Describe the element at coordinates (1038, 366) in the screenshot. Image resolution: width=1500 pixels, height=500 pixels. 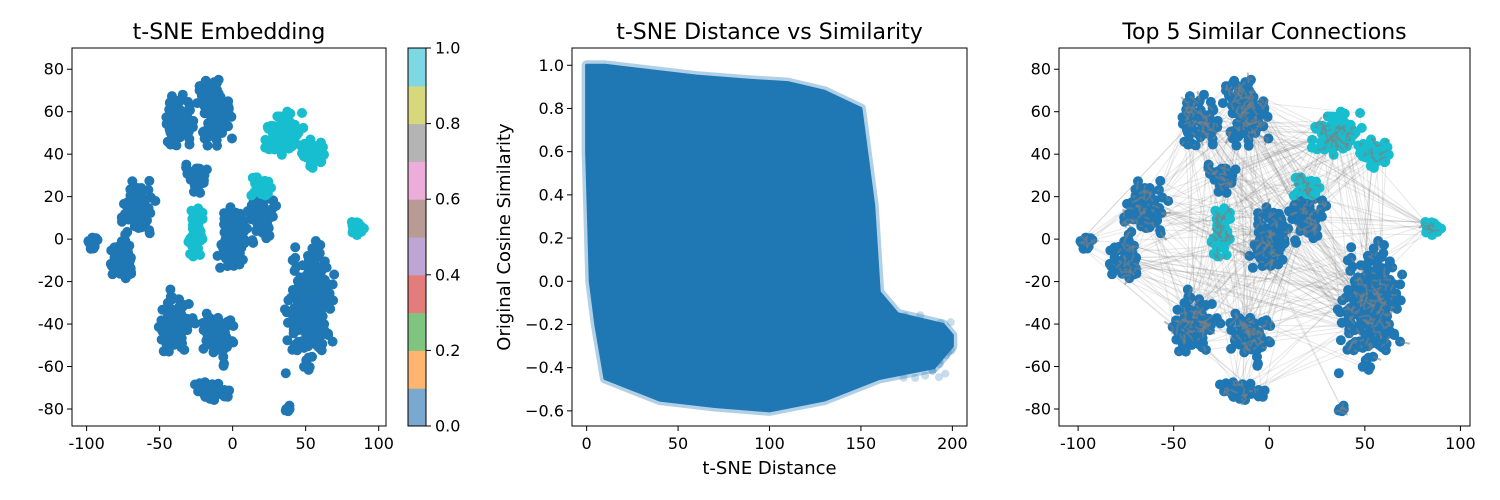
I see `y-tick-label: -60` at that location.